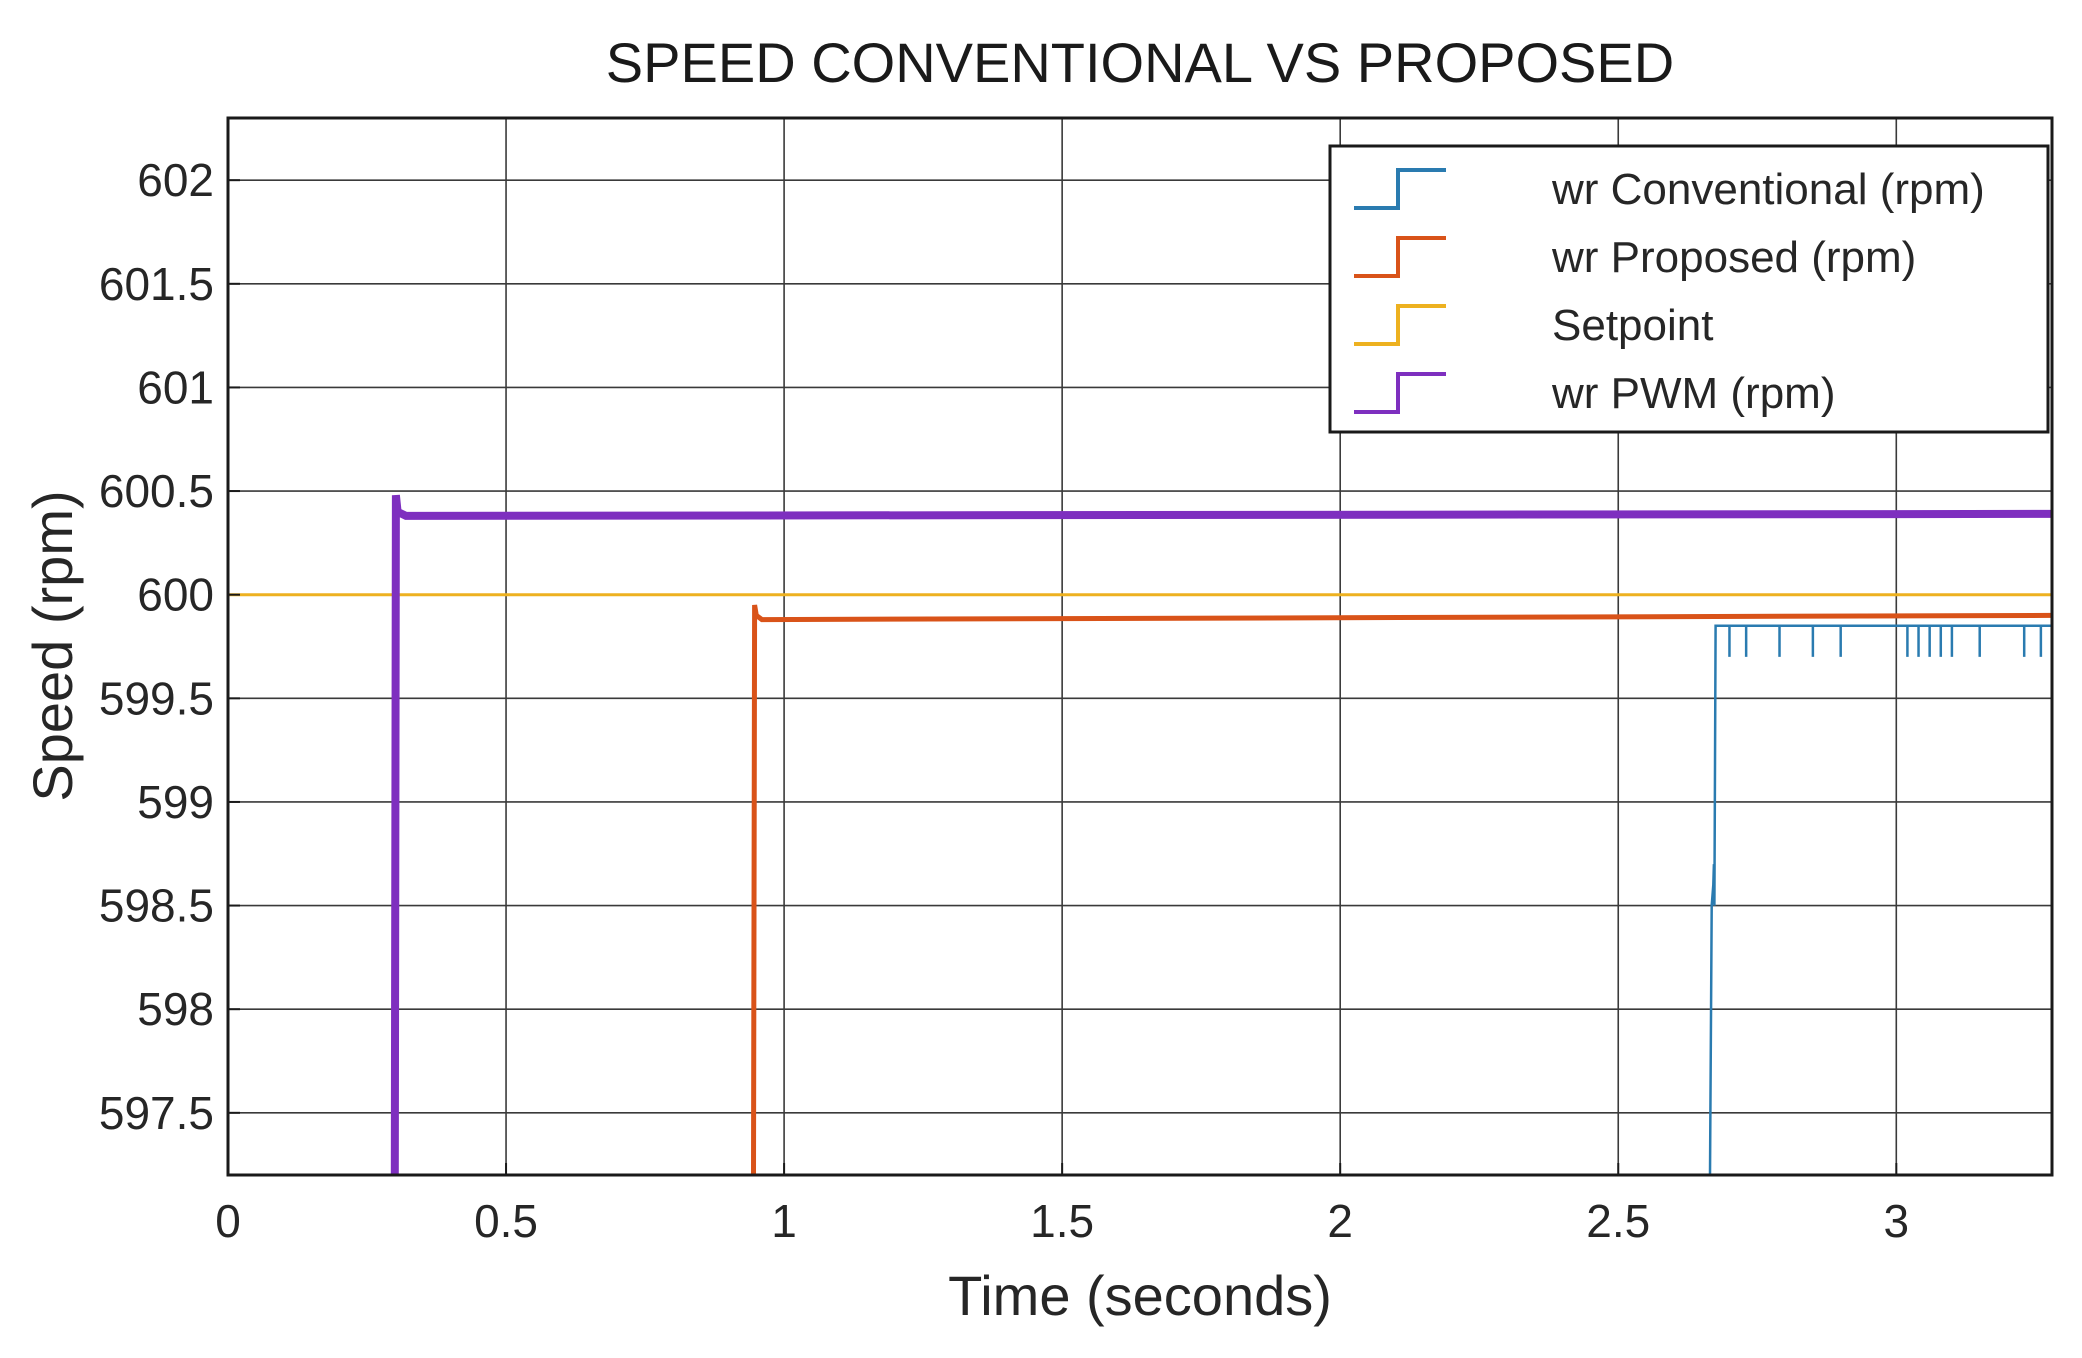 This screenshot has height=1358, width=2082. What do you see at coordinates (156, 1113) in the screenshot?
I see `y-tick-label: 597.5` at bounding box center [156, 1113].